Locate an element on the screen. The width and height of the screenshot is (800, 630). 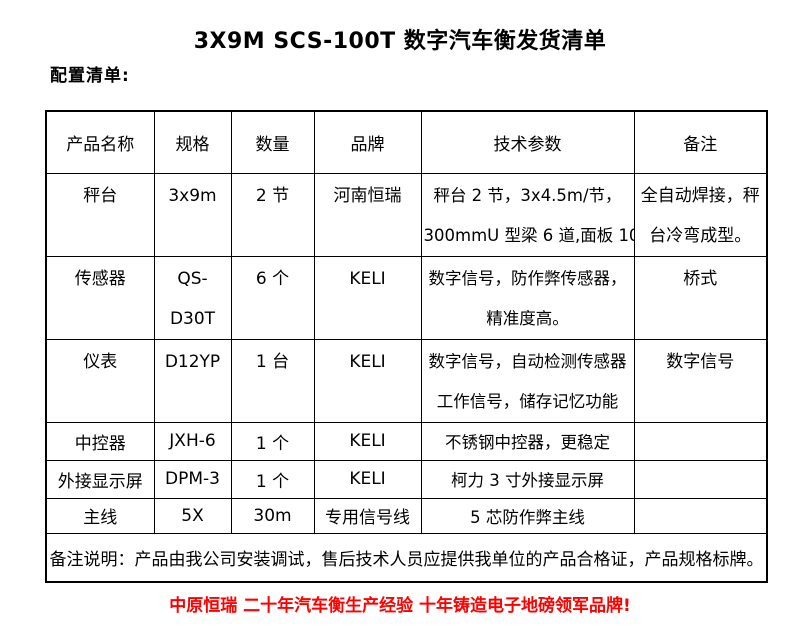
tech-line: 精准度高。 is located at coordinates (527, 318).